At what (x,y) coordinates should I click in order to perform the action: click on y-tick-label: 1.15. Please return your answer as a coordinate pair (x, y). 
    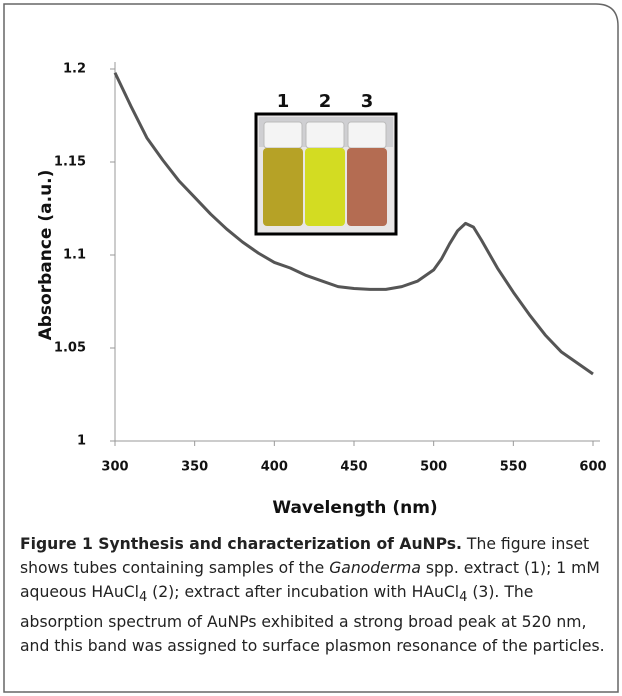
    Looking at the image, I should click on (70, 162).